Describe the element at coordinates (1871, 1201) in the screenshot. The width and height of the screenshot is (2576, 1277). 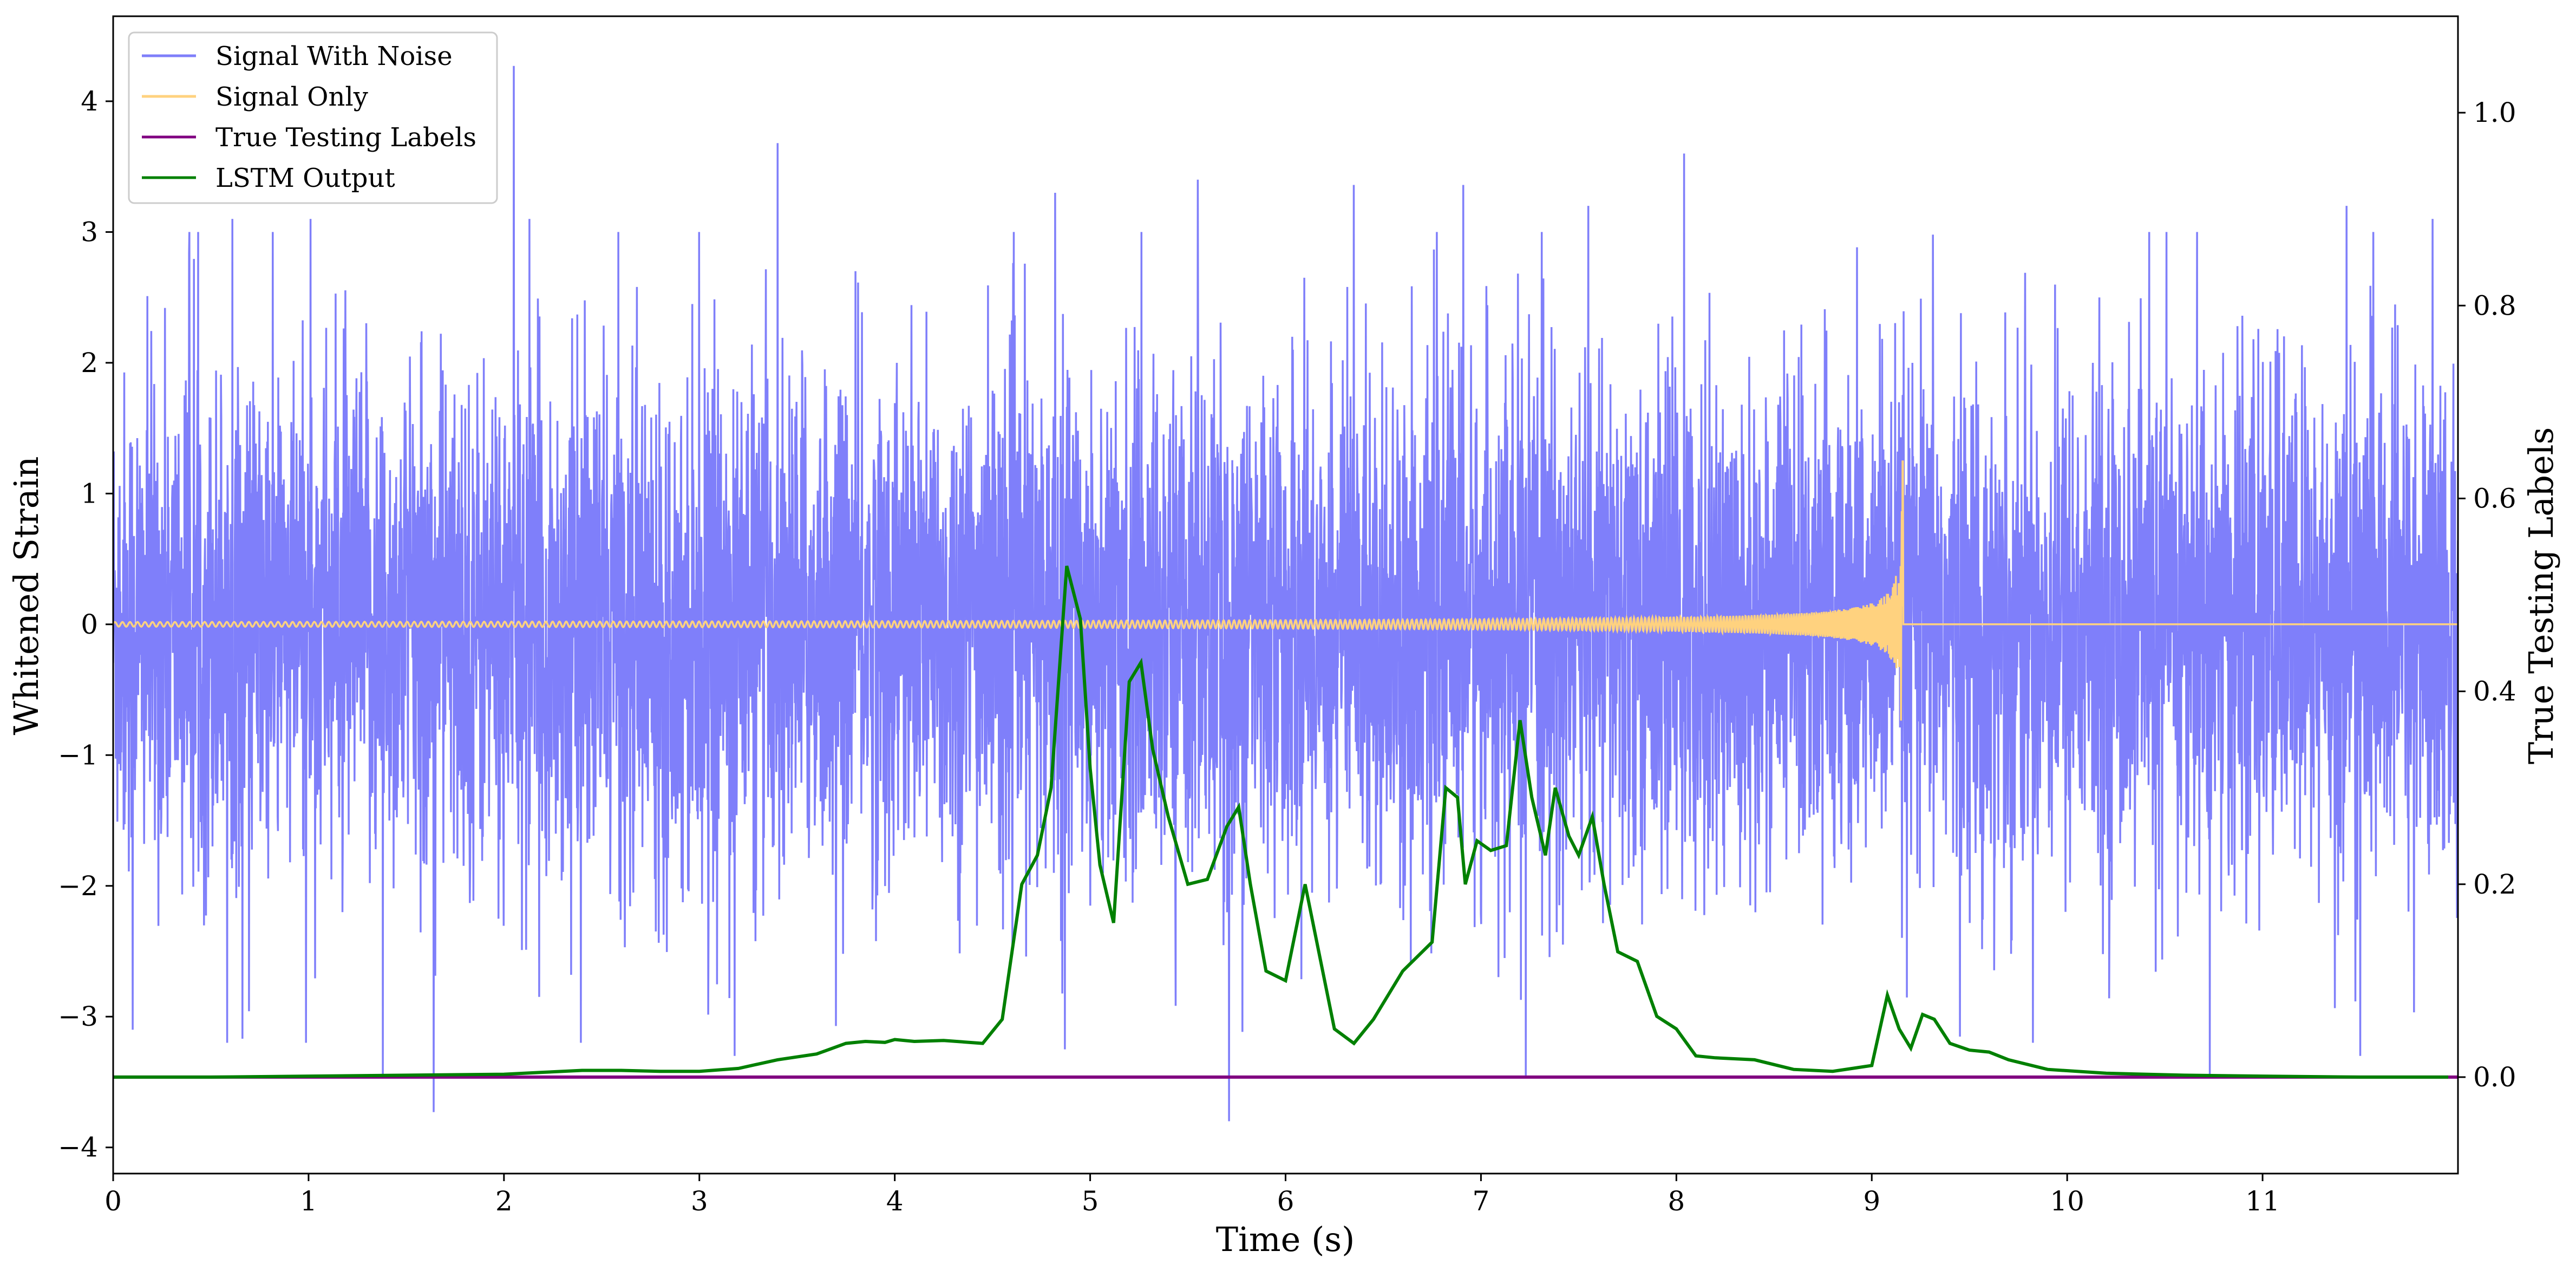
I see `x-tick-label: 9` at that location.